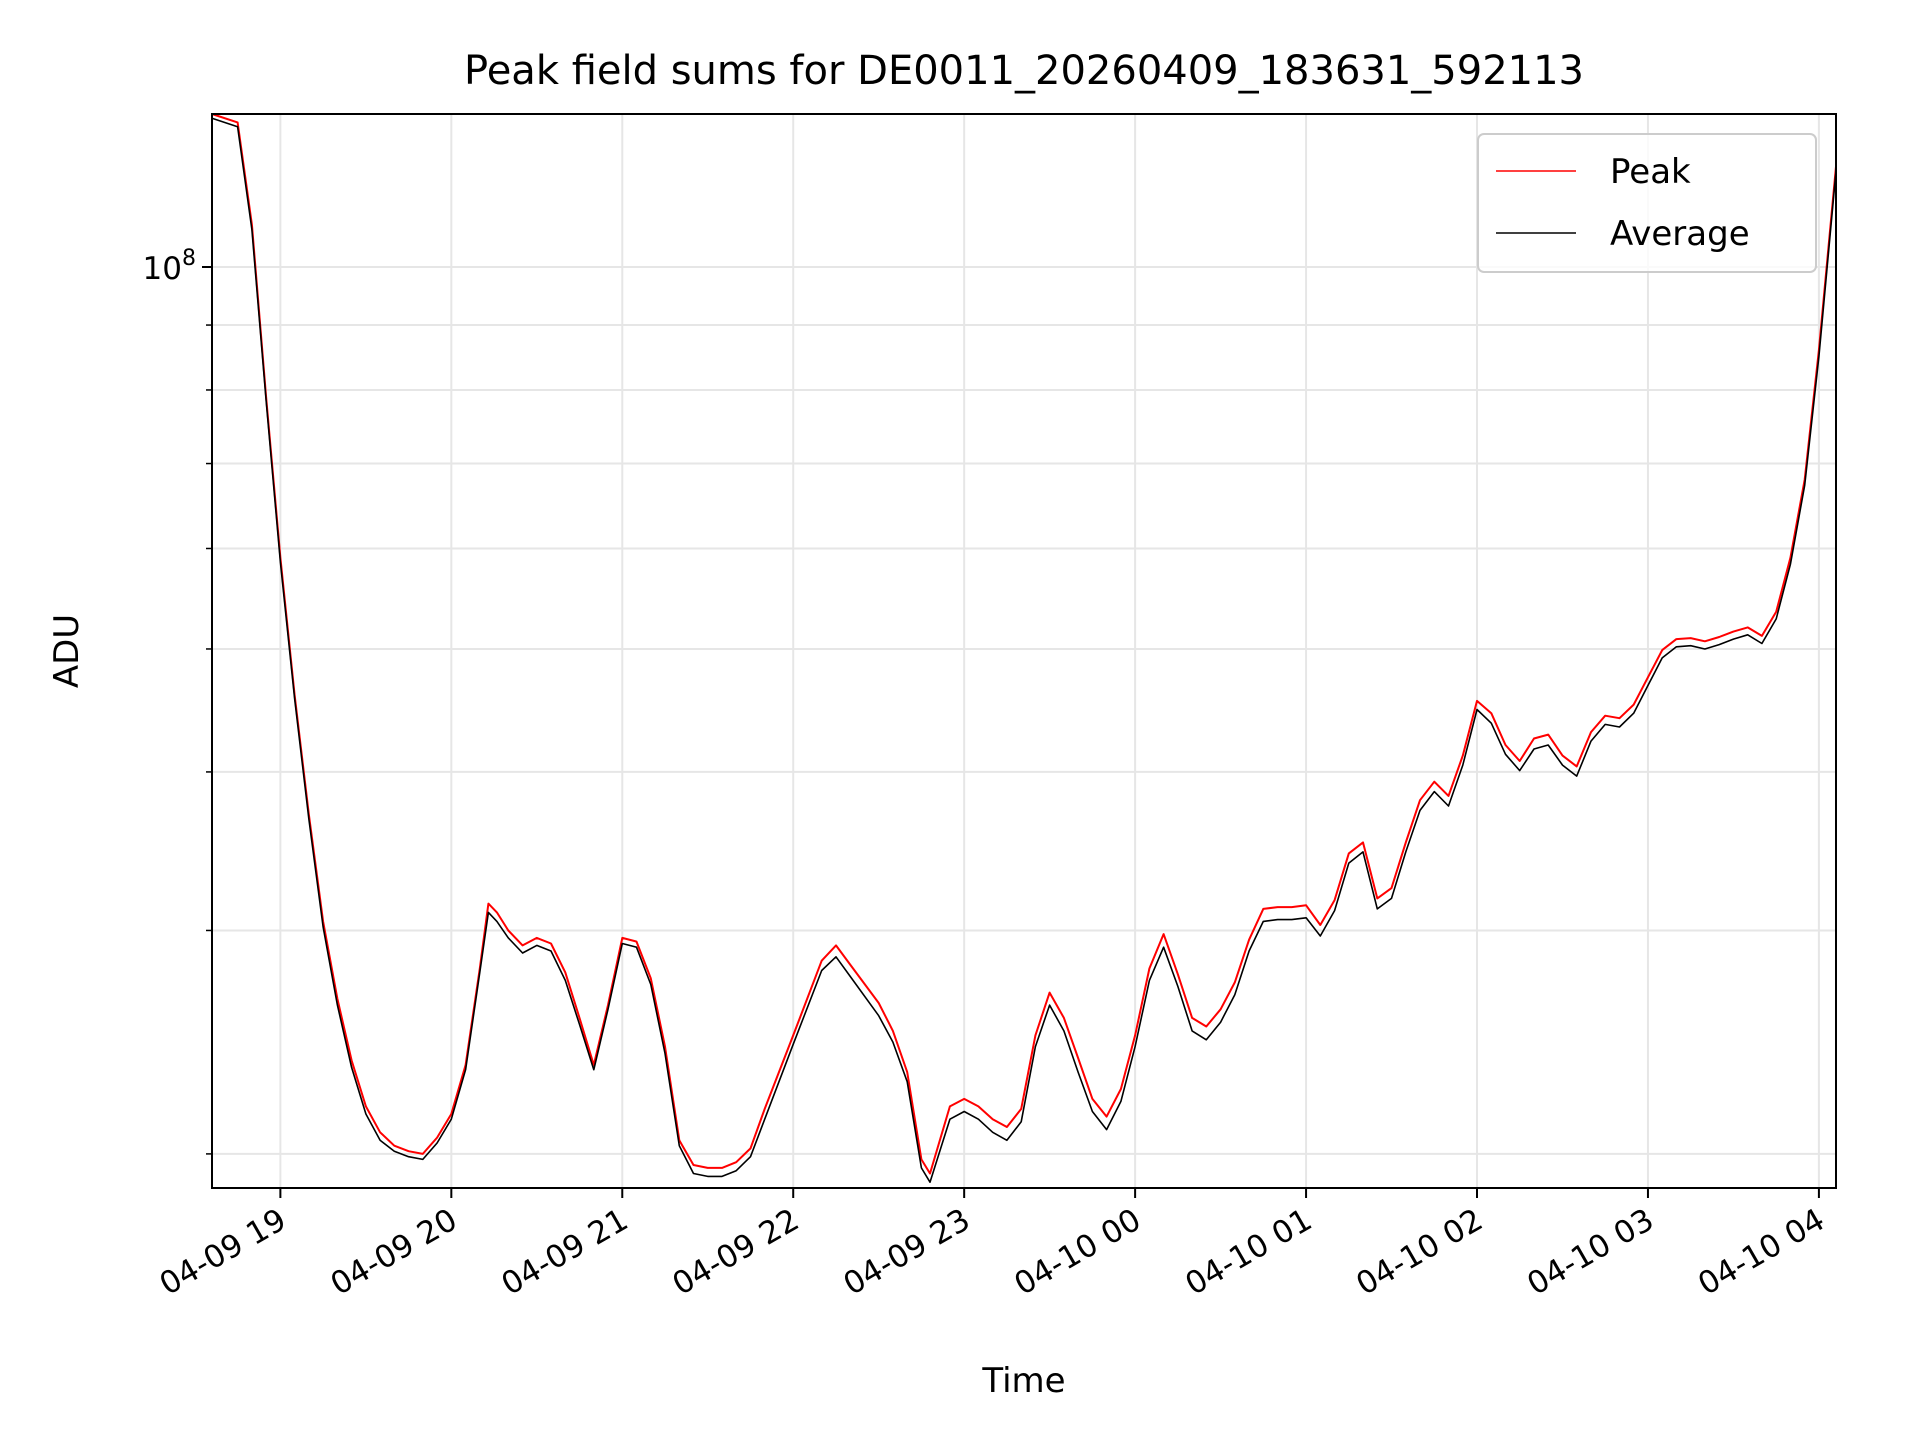  Describe the element at coordinates (189, 258) in the screenshot. I see `y-tick-exponent: 8` at that location.